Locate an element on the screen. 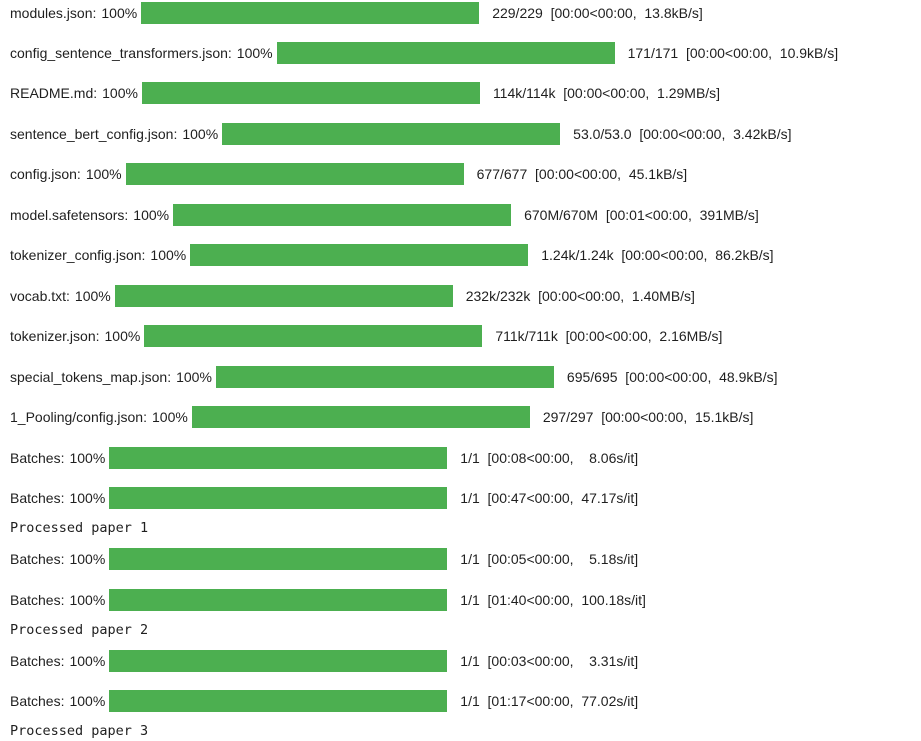 The width and height of the screenshot is (921, 741). progress-stats: 1/1 [00:08<00:00, 8.06s/it] is located at coordinates (549, 458).